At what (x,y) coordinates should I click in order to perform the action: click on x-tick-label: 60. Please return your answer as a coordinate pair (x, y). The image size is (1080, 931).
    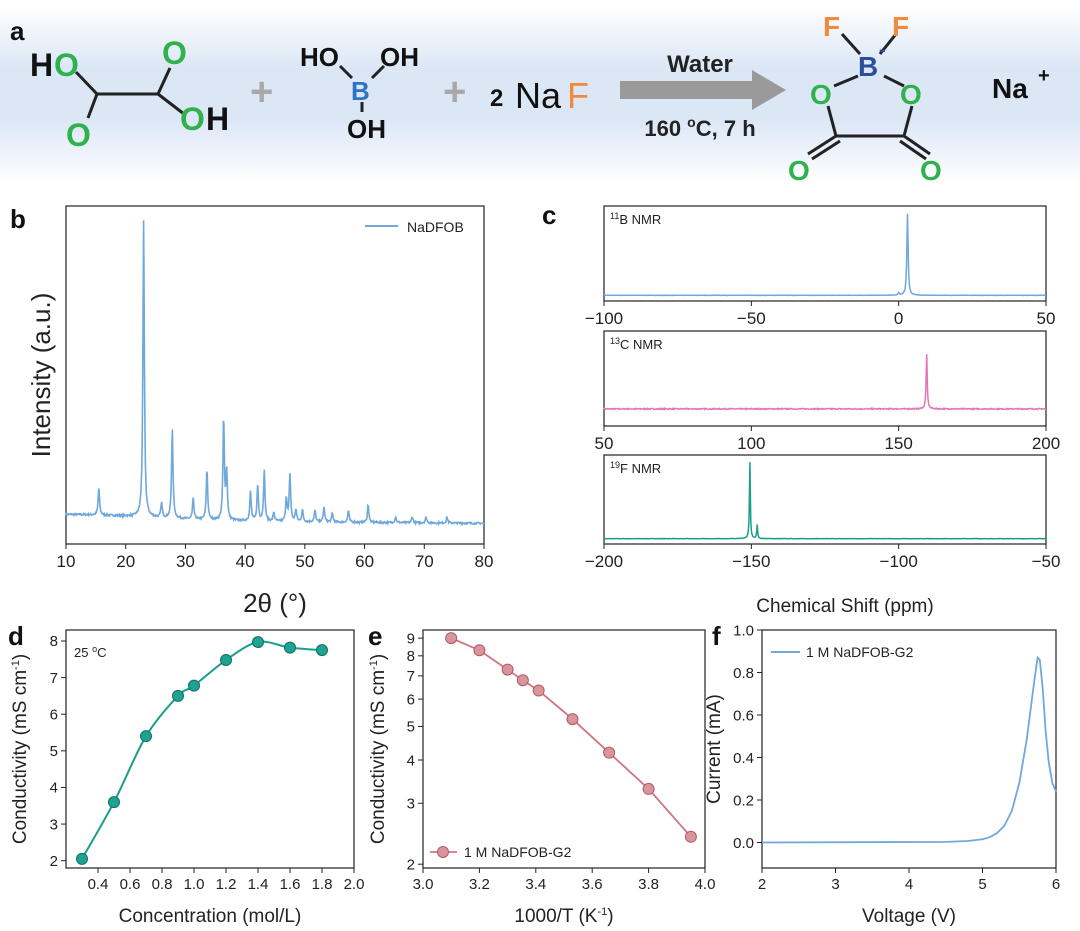
    Looking at the image, I should click on (364, 561).